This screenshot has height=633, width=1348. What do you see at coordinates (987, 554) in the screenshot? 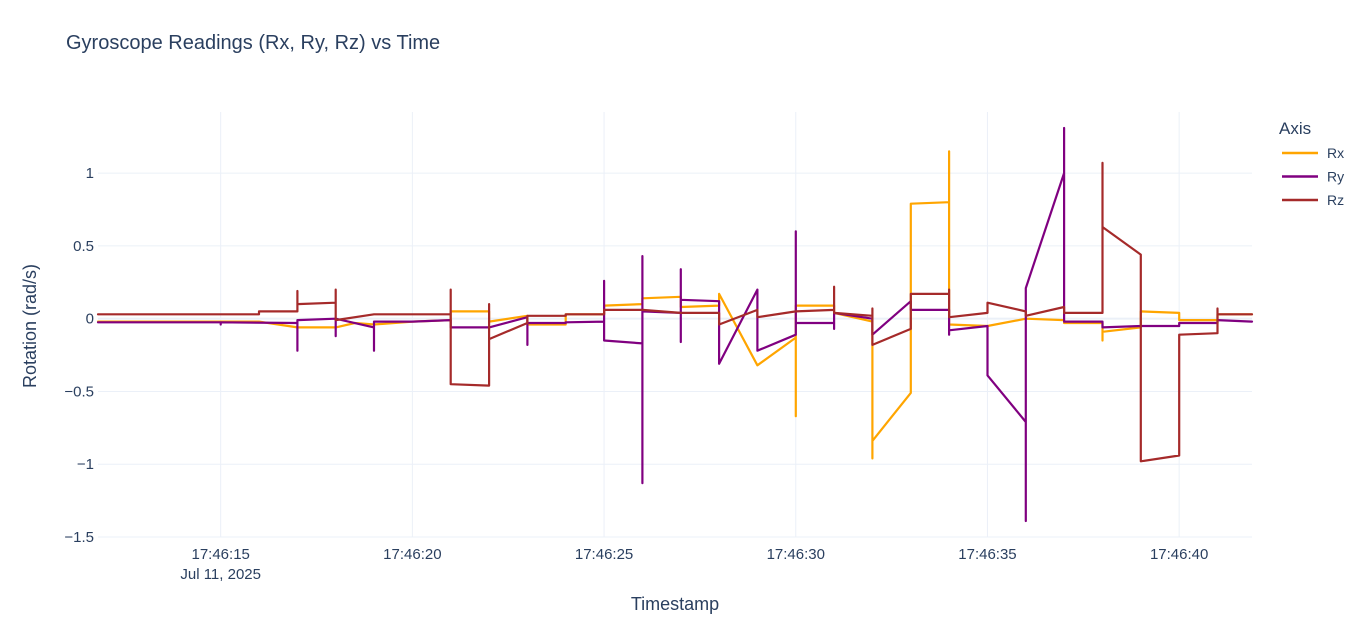
I see `x-tick-label-4: 17:46:35` at bounding box center [987, 554].